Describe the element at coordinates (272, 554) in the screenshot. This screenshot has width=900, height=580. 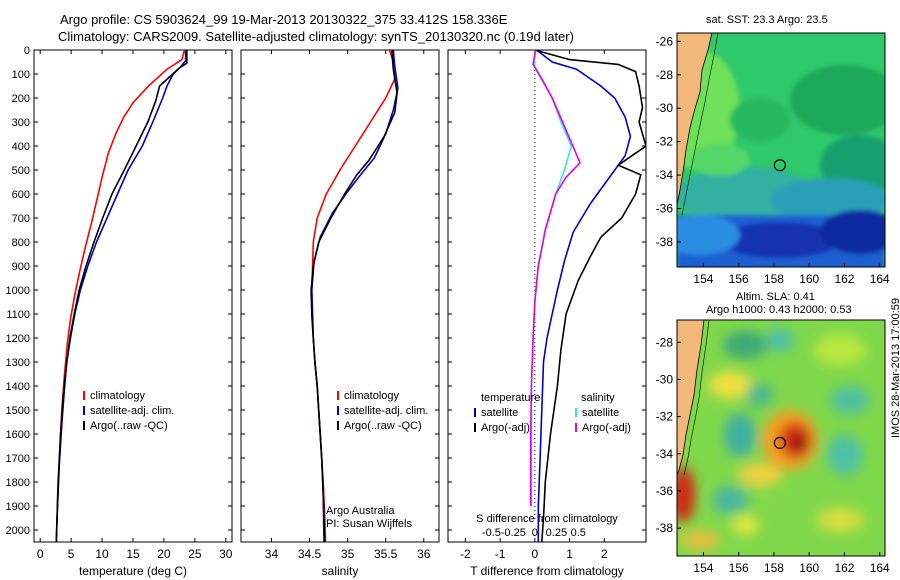
I see `x-tick-label: 34` at that location.